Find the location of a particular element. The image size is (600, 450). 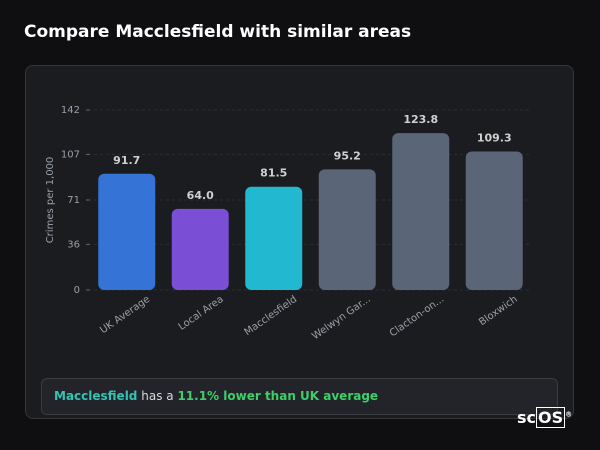

y-tick-label: 0 is located at coordinates (77, 290).